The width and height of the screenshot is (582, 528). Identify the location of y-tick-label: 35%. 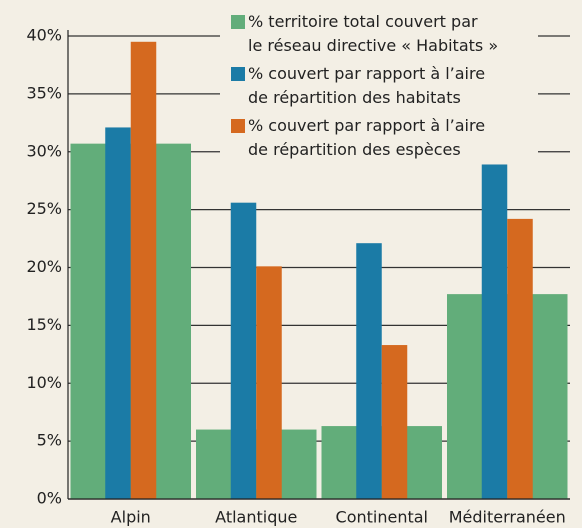
(44, 92).